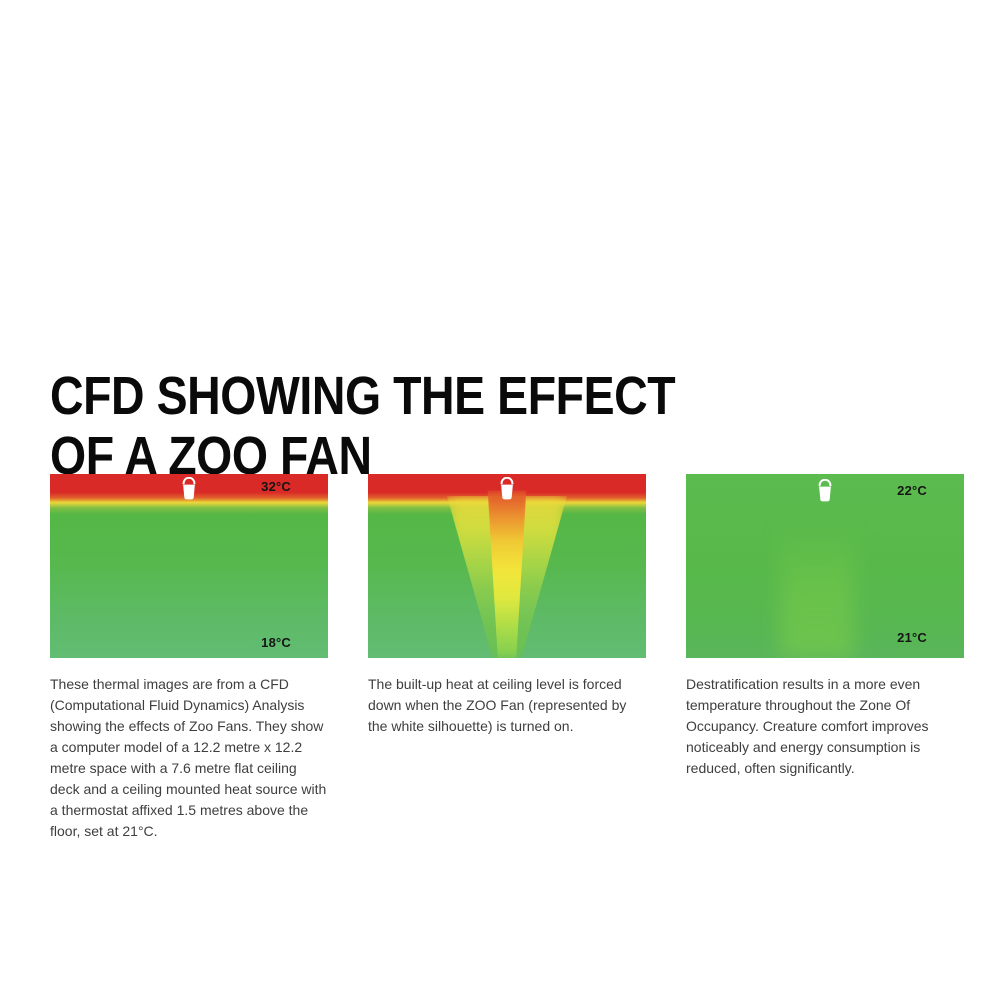 The height and width of the screenshot is (1000, 1000). I want to click on temp-label-ceiling: 22°C, so click(912, 490).